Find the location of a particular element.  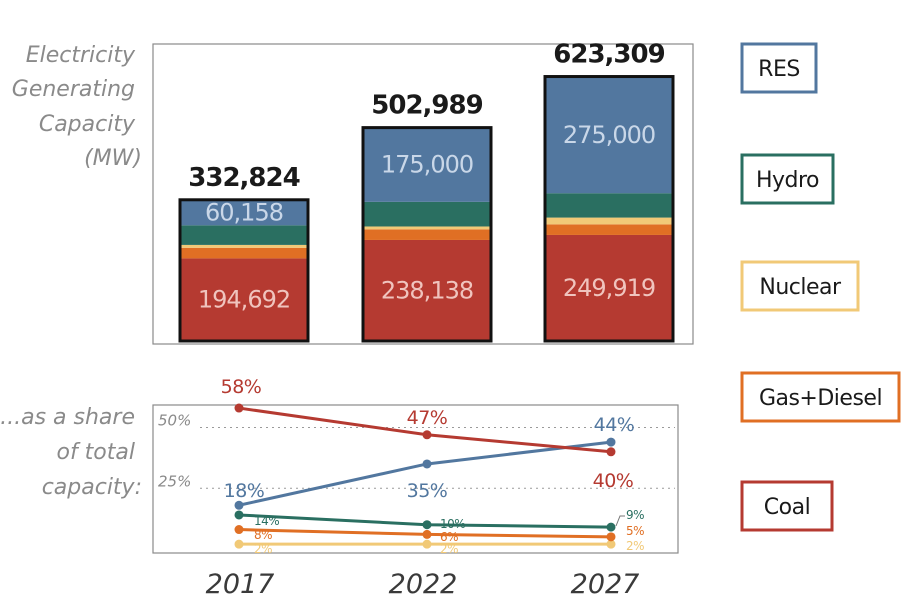

bar-2017-nuclear is located at coordinates (244, 246).